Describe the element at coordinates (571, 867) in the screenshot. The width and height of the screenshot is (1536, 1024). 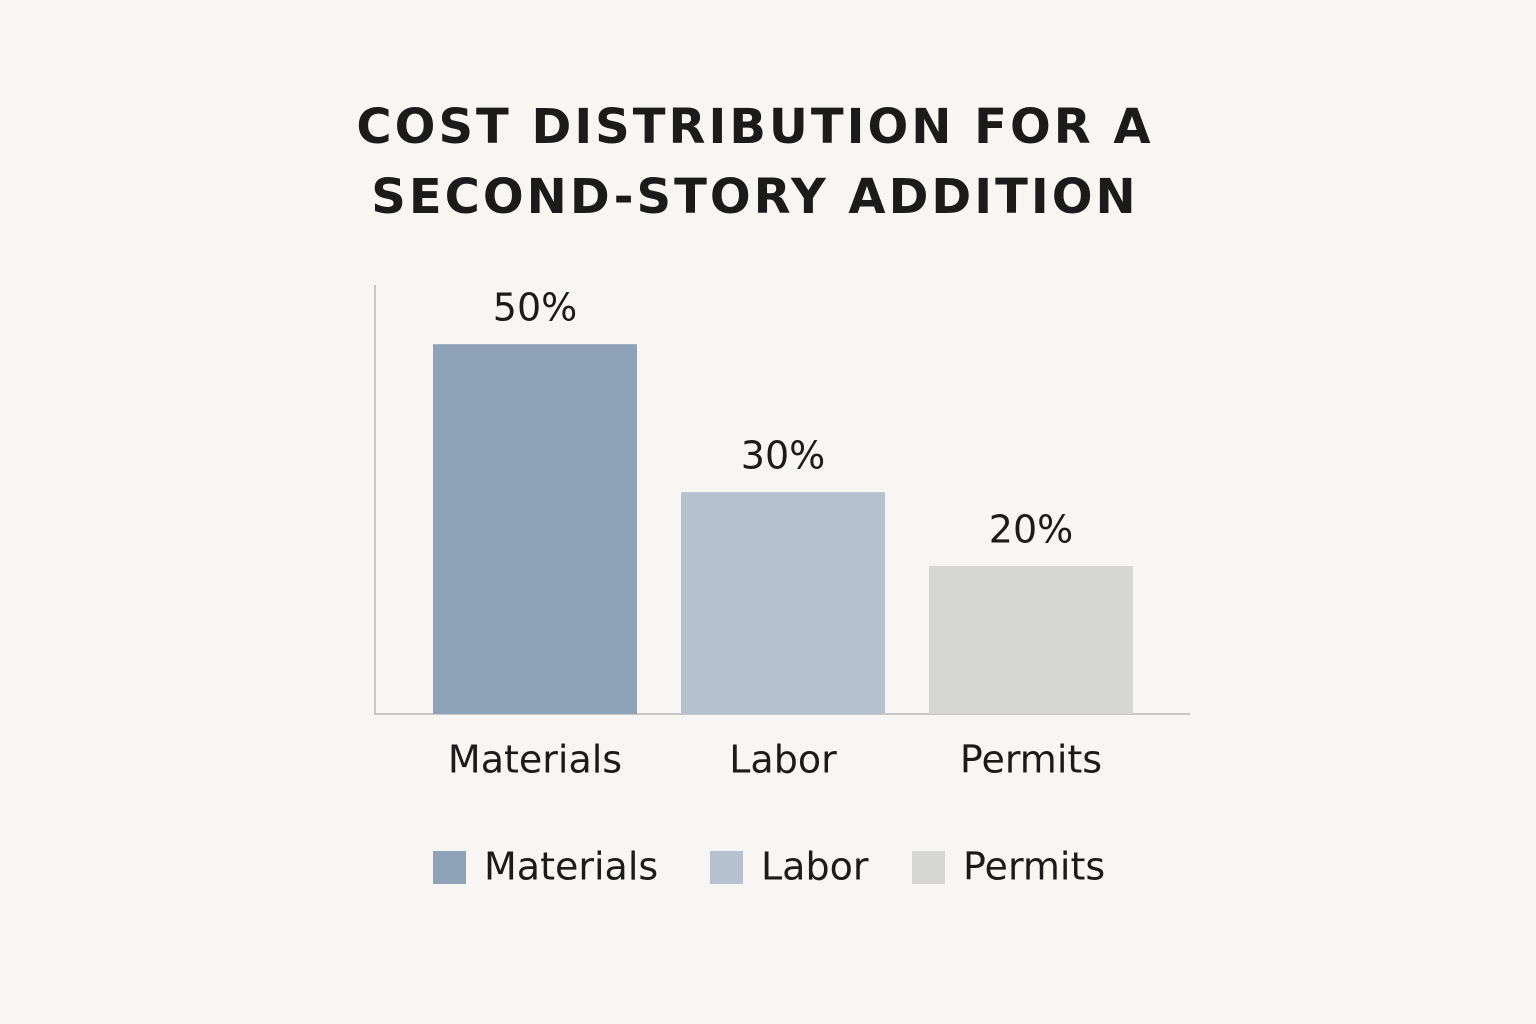
I see `legend-label: Materials` at that location.